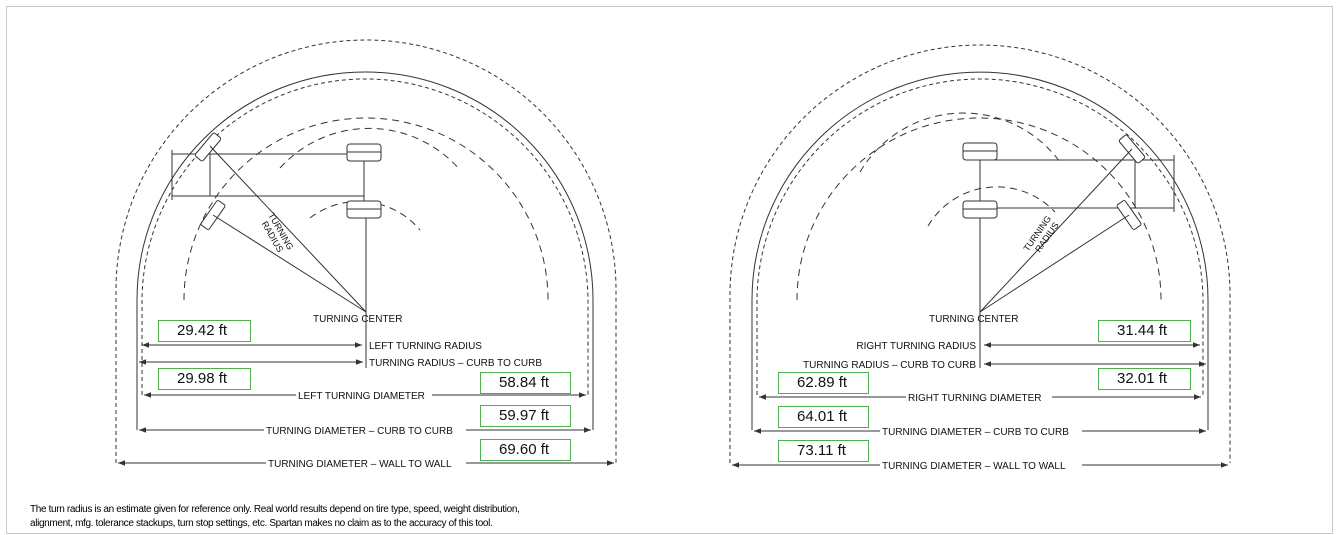 This screenshot has width=1341, height=535. What do you see at coordinates (204, 331) in the screenshot?
I see `left-turning-radius-value: 29.42 ft` at bounding box center [204, 331].